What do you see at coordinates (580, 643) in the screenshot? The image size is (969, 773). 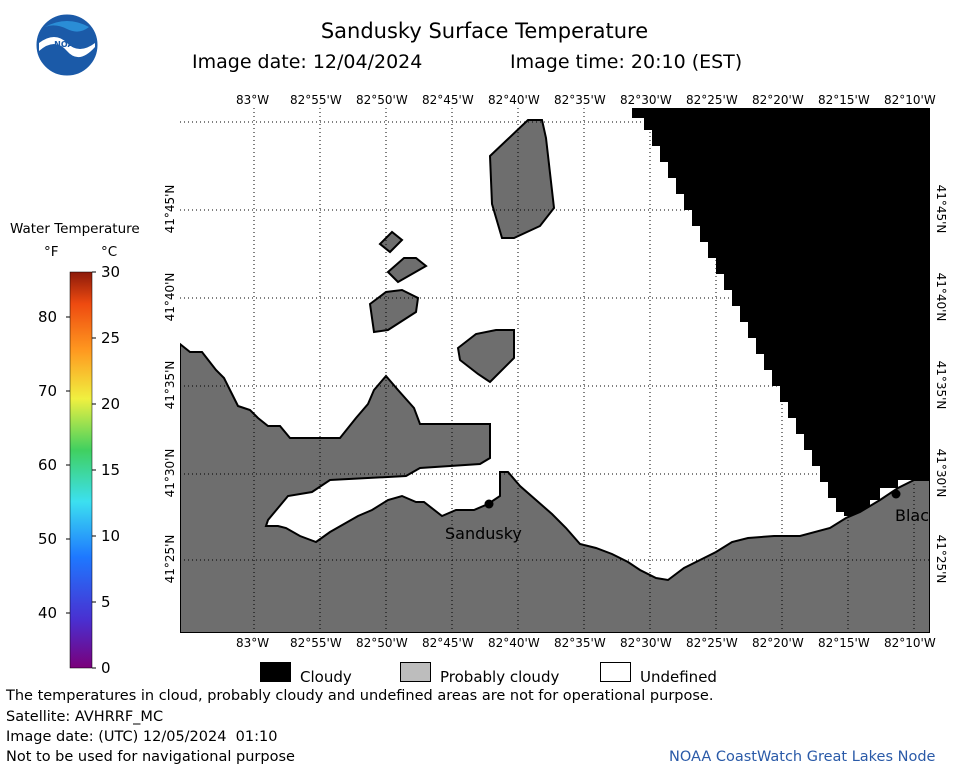 I see `lon-tick-bottom: 82°35'W` at bounding box center [580, 643].